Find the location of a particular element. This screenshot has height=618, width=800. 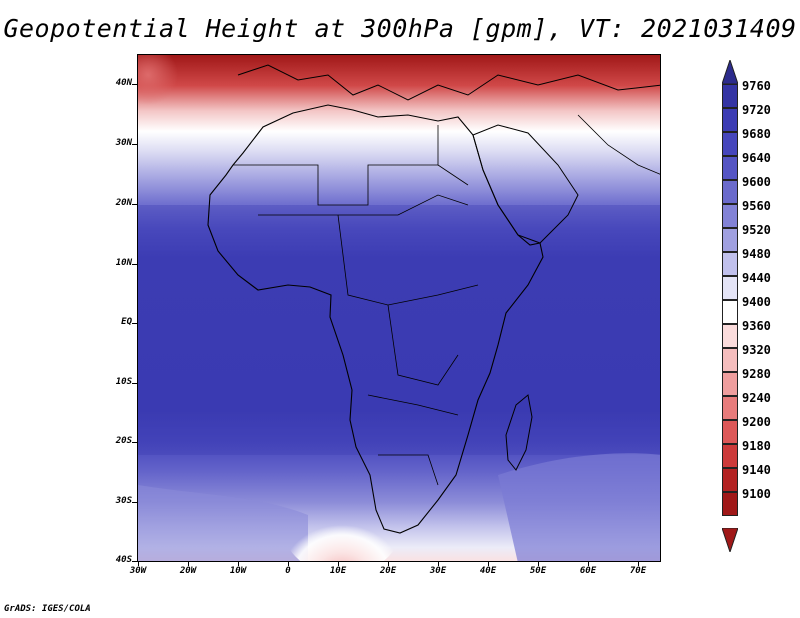

lon-label: 60E is located at coordinates (588, 571).